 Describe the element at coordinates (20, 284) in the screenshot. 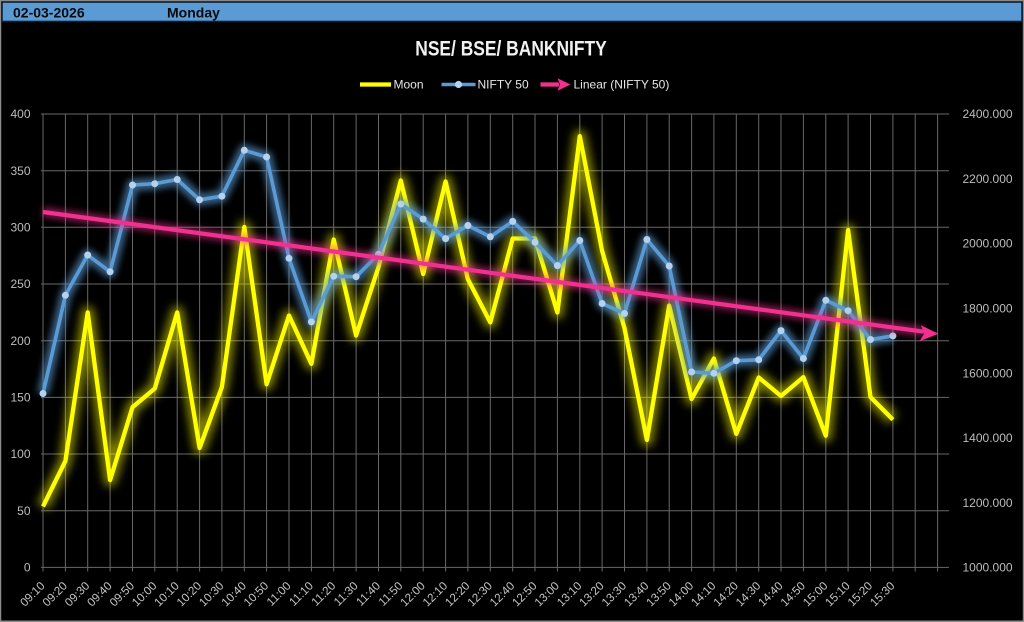

I see `svg-text: 250` at that location.